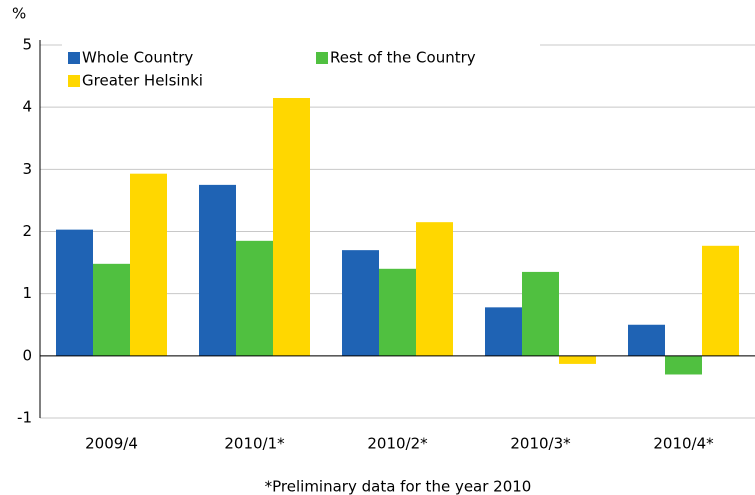 The width and height of the screenshot is (755, 495). What do you see at coordinates (27, 45) in the screenshot?
I see `y-tick-label: 5` at bounding box center [27, 45].